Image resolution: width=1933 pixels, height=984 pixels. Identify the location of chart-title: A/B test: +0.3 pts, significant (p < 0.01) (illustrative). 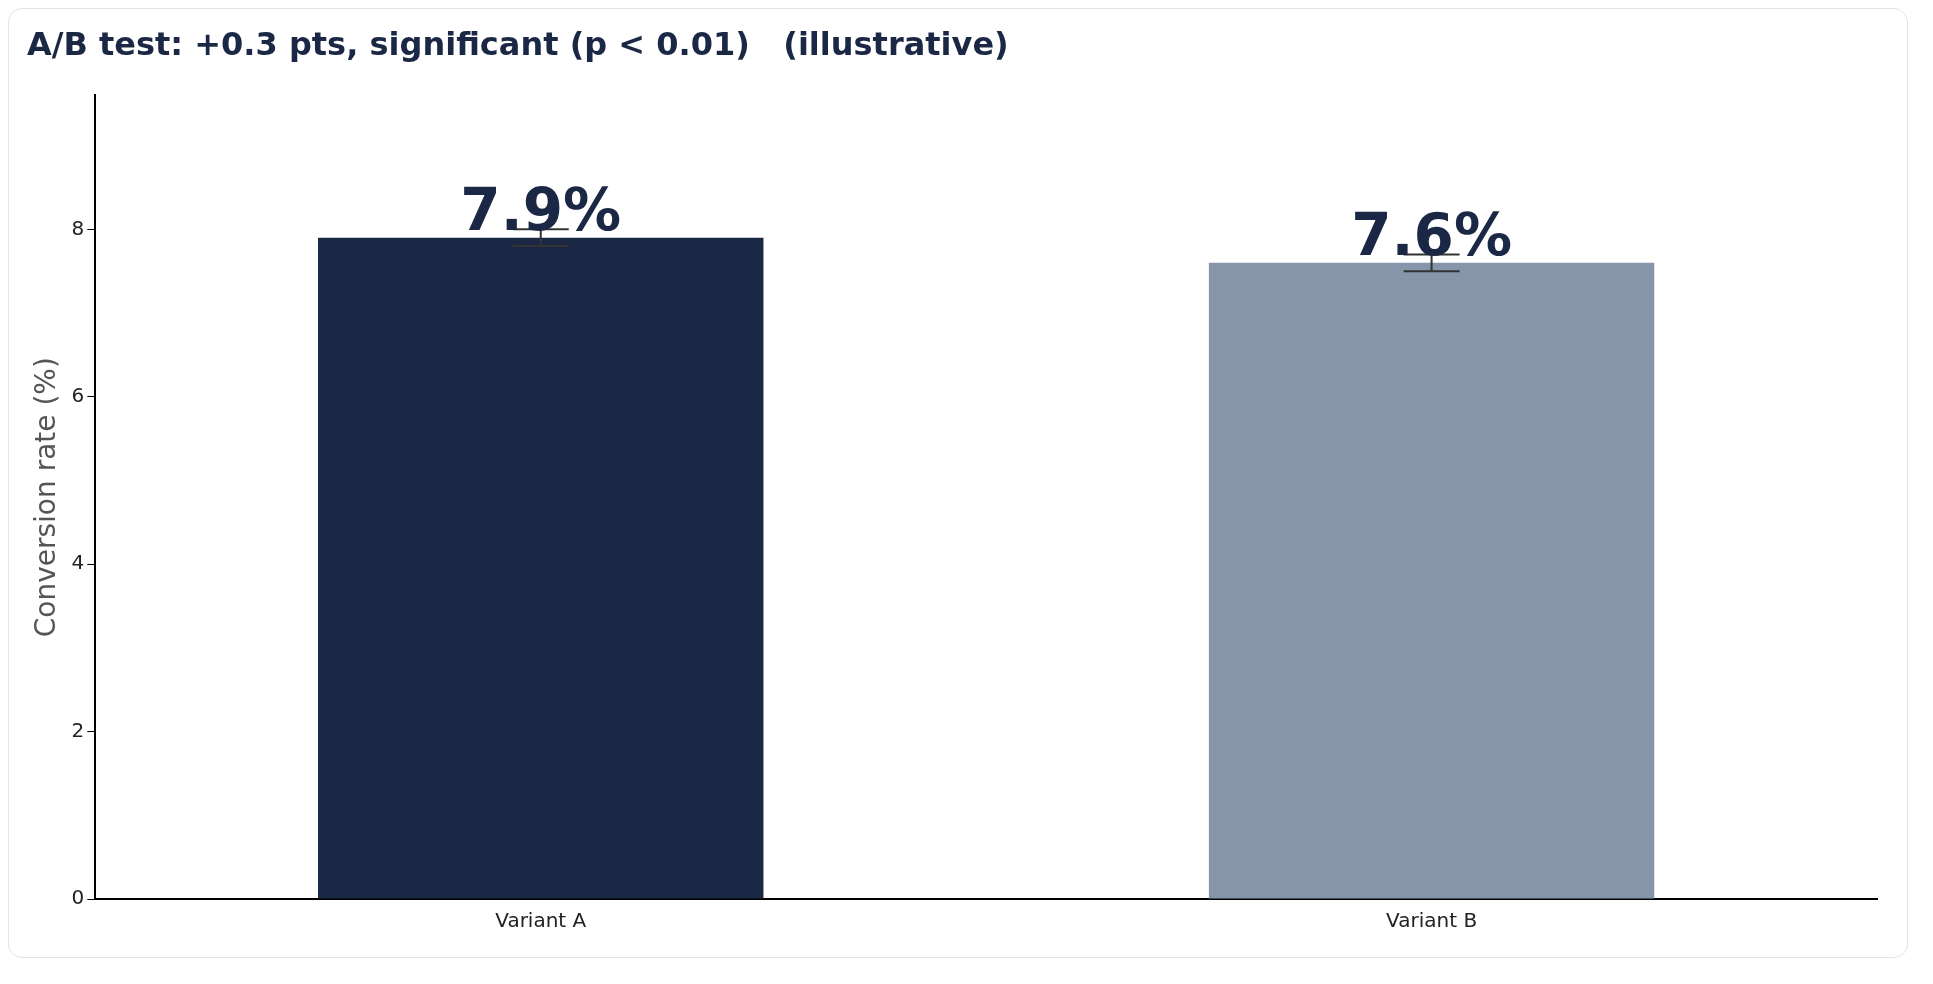
(518, 43).